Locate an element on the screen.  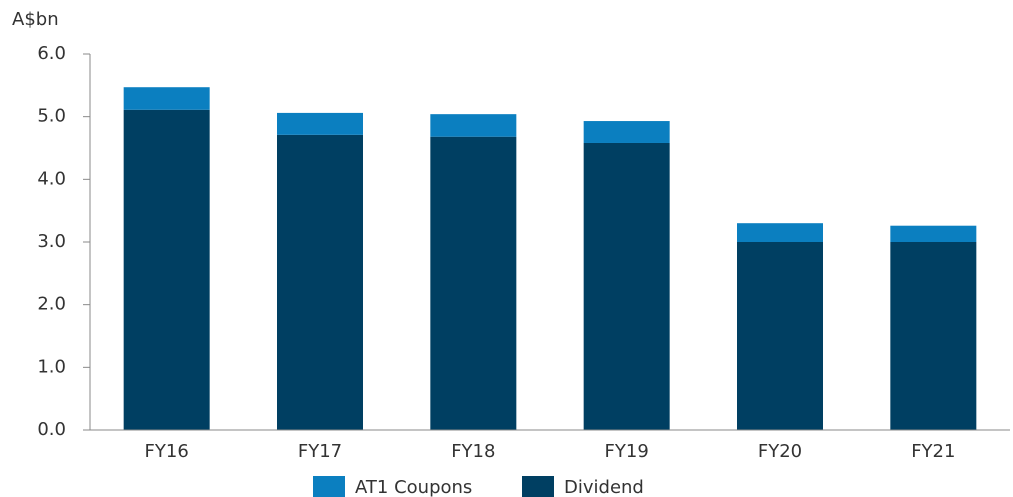
x-tick-label: FY20 is located at coordinates (780, 451).